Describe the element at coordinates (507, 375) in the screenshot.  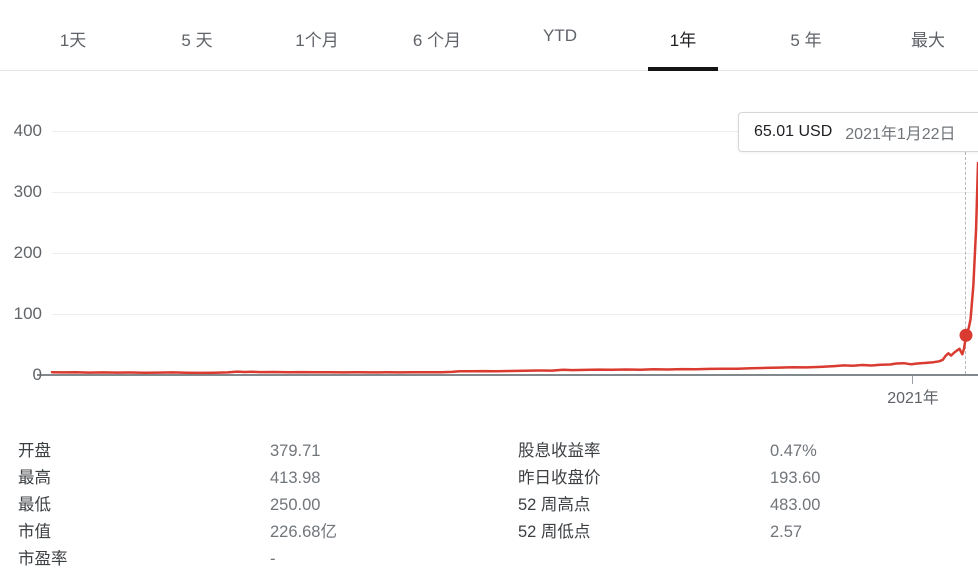
I see `x-axis-baseline` at that location.